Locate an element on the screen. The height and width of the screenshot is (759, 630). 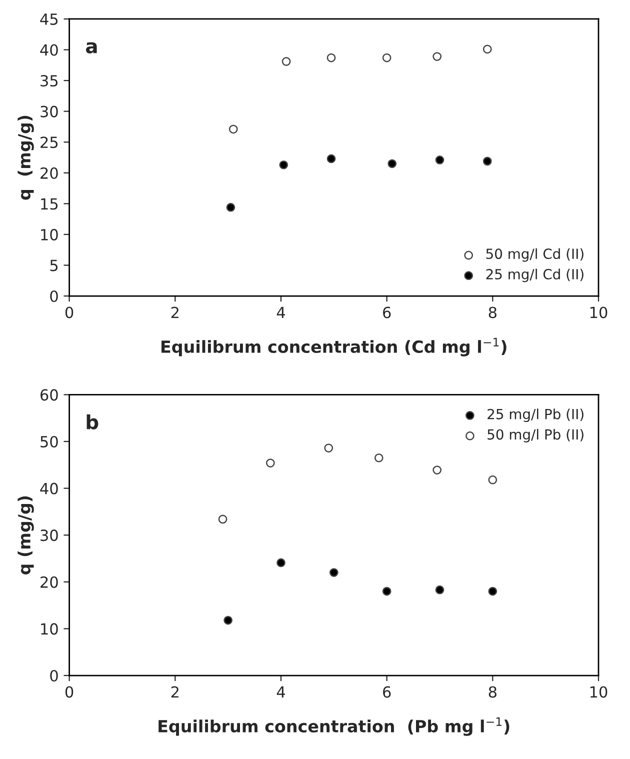
legend-label: 25 mg/l Cd (II) is located at coordinates (535, 275).